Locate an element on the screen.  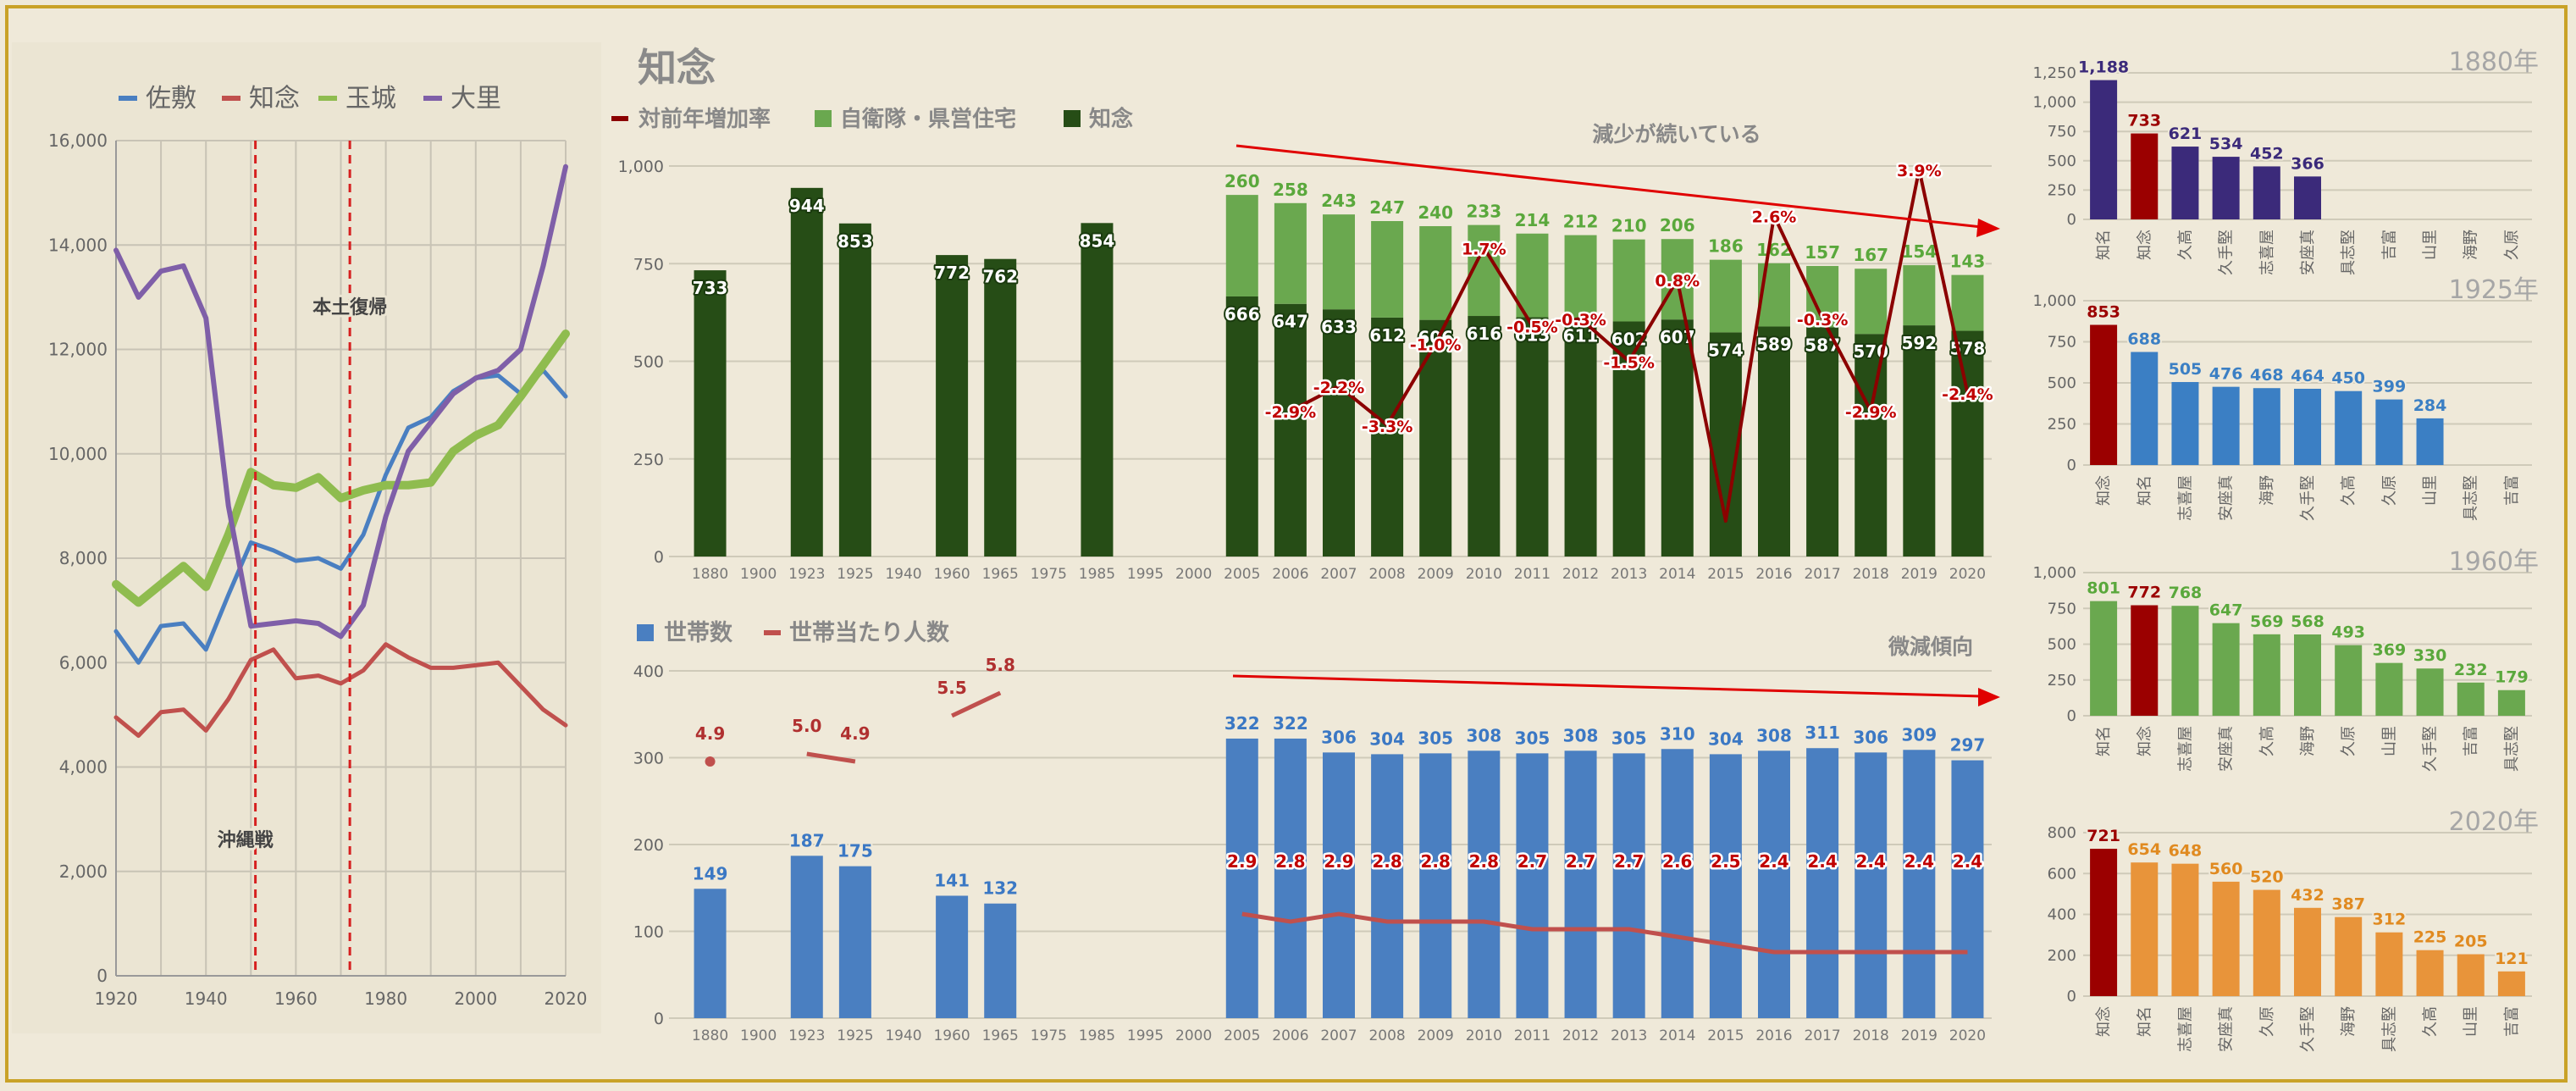
bar-label-households: 311 is located at coordinates (1822, 733).